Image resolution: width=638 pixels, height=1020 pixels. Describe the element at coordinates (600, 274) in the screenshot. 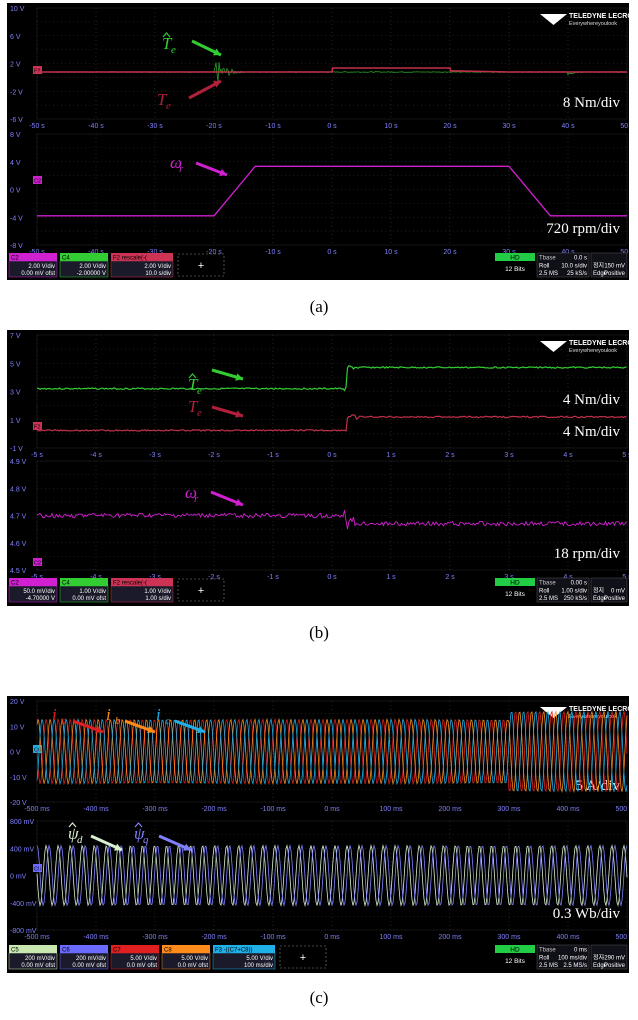

I see `trigger-type: Edge` at that location.